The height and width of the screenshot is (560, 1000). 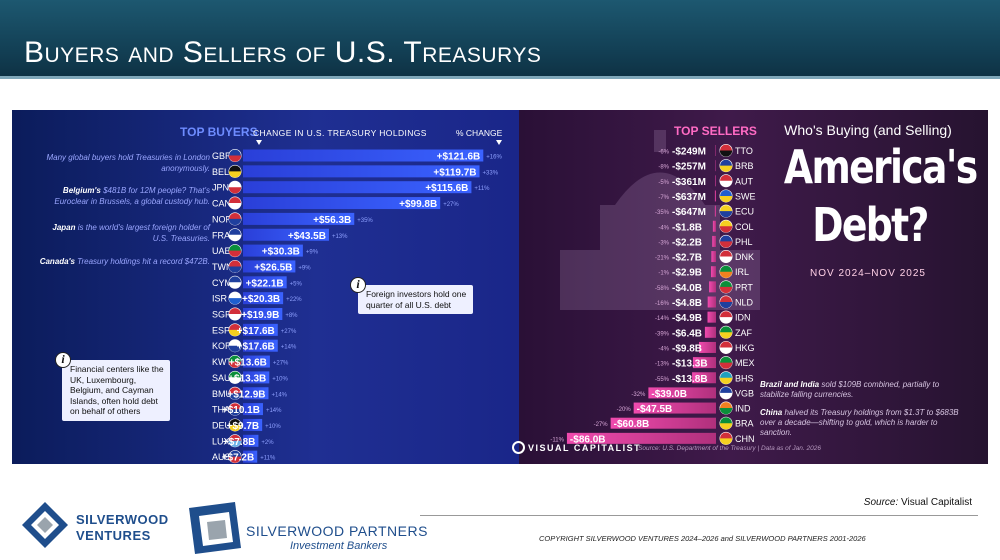 What do you see at coordinates (744, 303) in the screenshot?
I see `seller-country-label: NLD` at bounding box center [744, 303].